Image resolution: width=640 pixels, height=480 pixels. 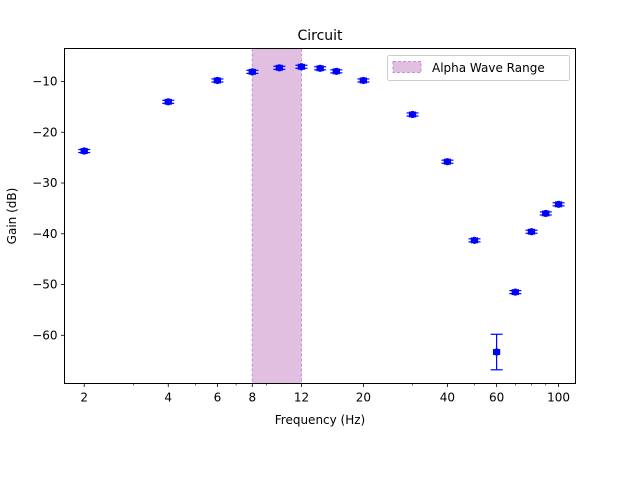 I want to click on alpha-band, so click(x=277, y=216).